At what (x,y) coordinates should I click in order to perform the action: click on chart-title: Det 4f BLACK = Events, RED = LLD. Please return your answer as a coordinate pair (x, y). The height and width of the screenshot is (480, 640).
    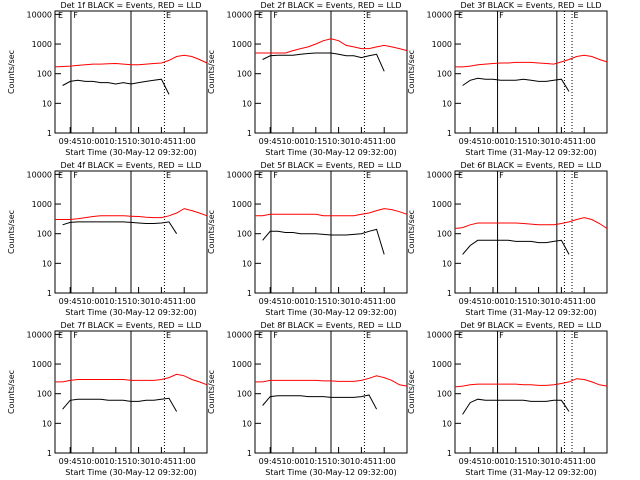
    Looking at the image, I should click on (130, 165).